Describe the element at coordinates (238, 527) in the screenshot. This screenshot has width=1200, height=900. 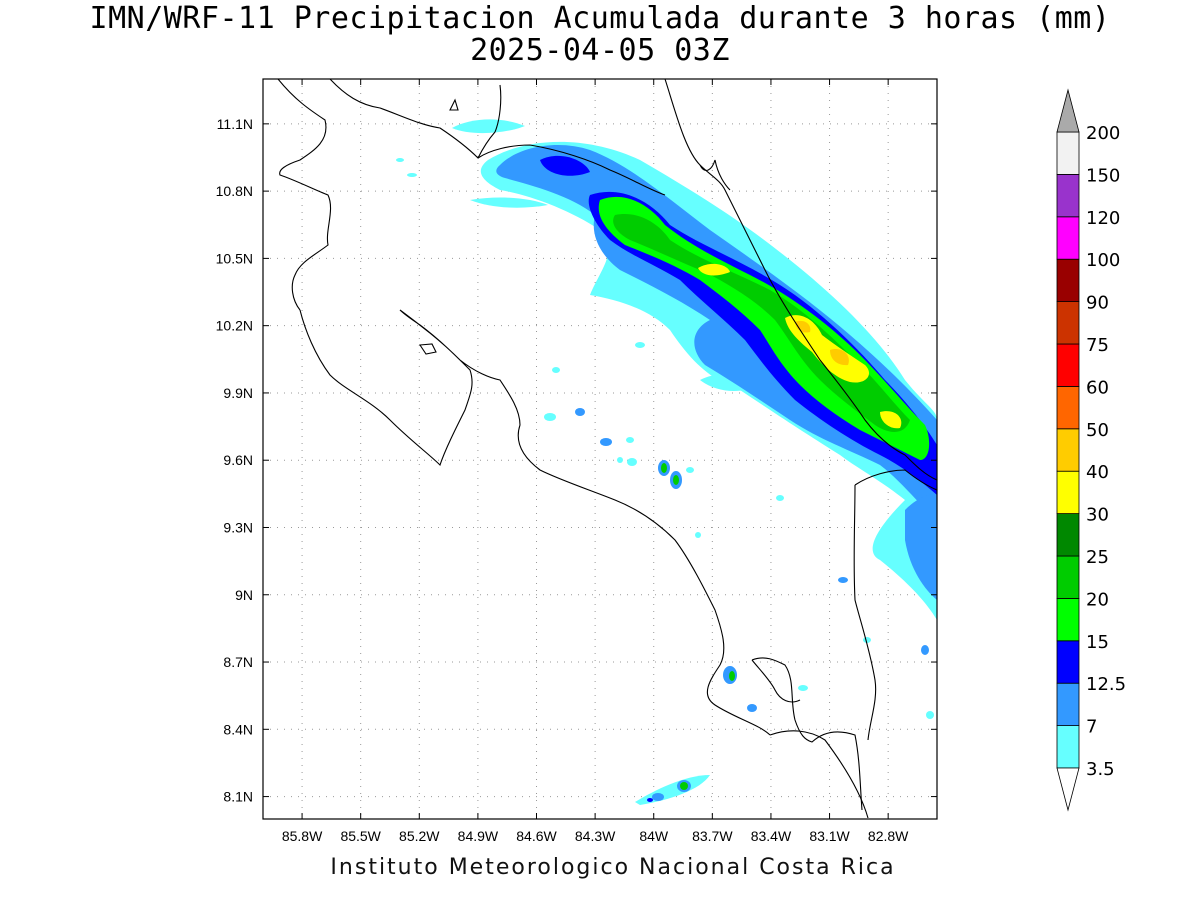
I see `lat-tick-label: 9.3N` at that location.